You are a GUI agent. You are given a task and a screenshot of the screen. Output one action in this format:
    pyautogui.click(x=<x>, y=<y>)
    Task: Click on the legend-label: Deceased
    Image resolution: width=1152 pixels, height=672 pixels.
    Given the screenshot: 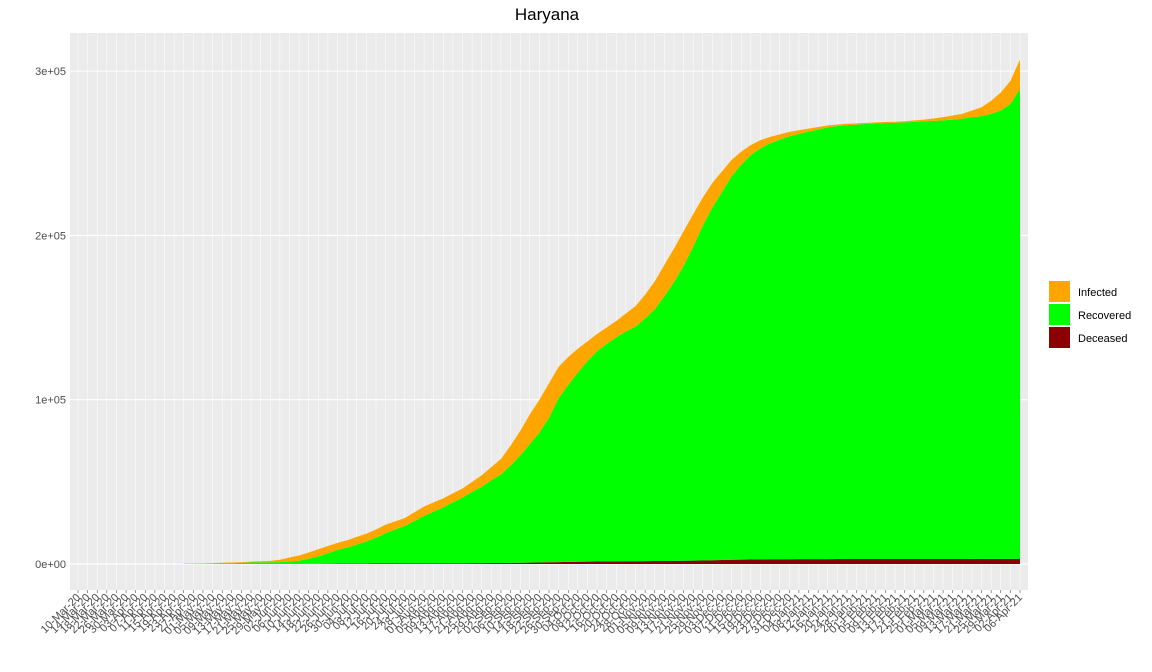 What is the action you would take?
    pyautogui.click(x=1103, y=339)
    